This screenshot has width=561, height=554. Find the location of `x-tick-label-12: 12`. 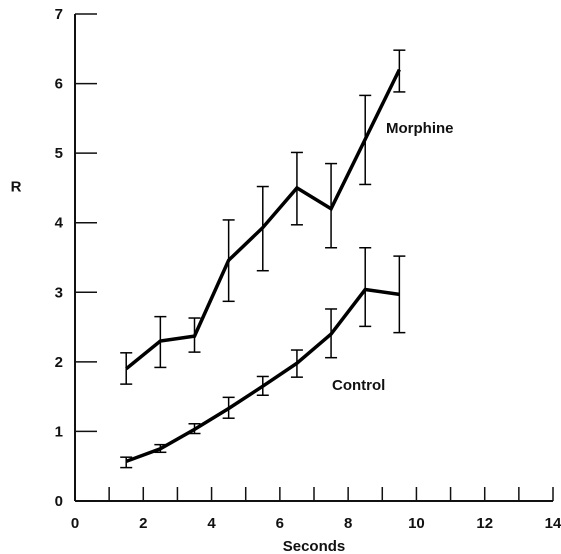

x-tick-label-12: 12 is located at coordinates (484, 523).